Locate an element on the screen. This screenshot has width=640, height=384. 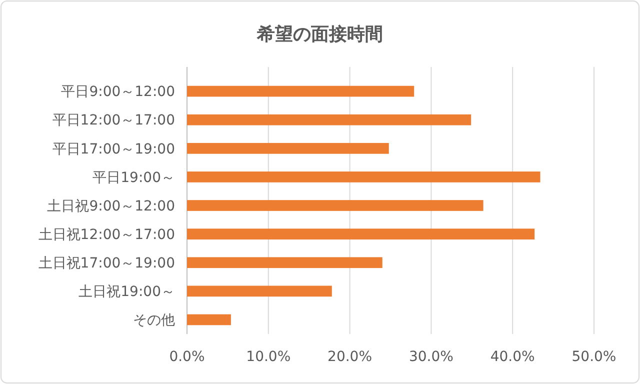
y-tick-label: 土日祝12:00～17:00 is located at coordinates (106, 234).